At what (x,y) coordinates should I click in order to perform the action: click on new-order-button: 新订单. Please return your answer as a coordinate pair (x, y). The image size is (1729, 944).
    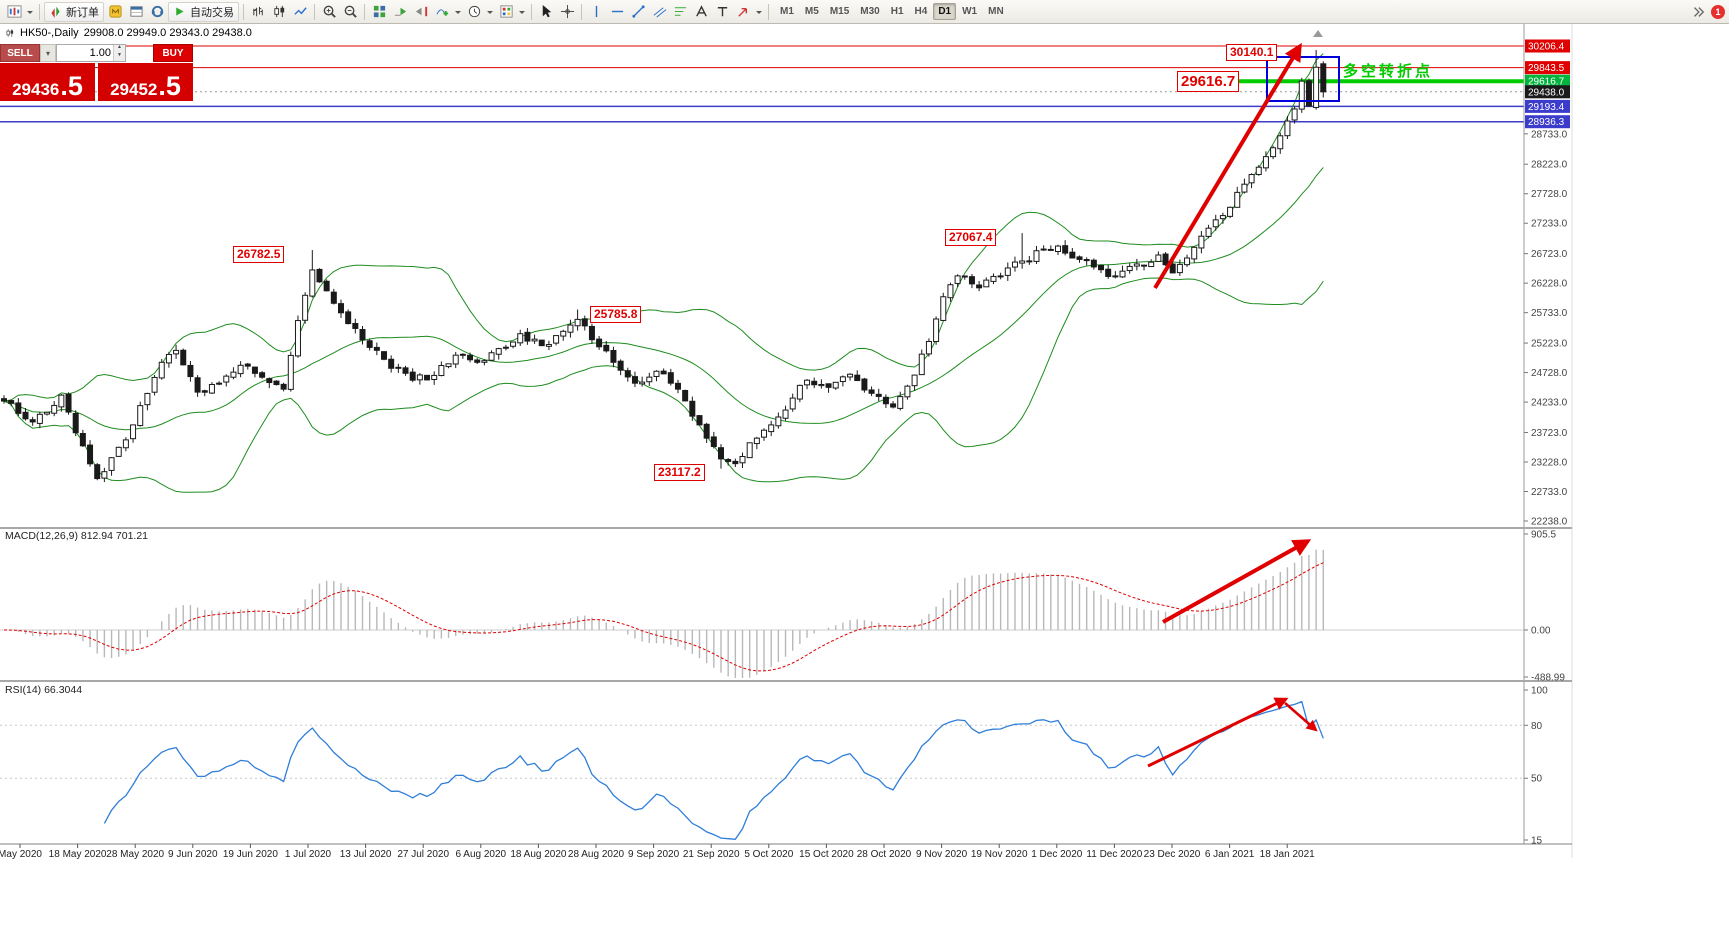
    Looking at the image, I should click on (74, 11).